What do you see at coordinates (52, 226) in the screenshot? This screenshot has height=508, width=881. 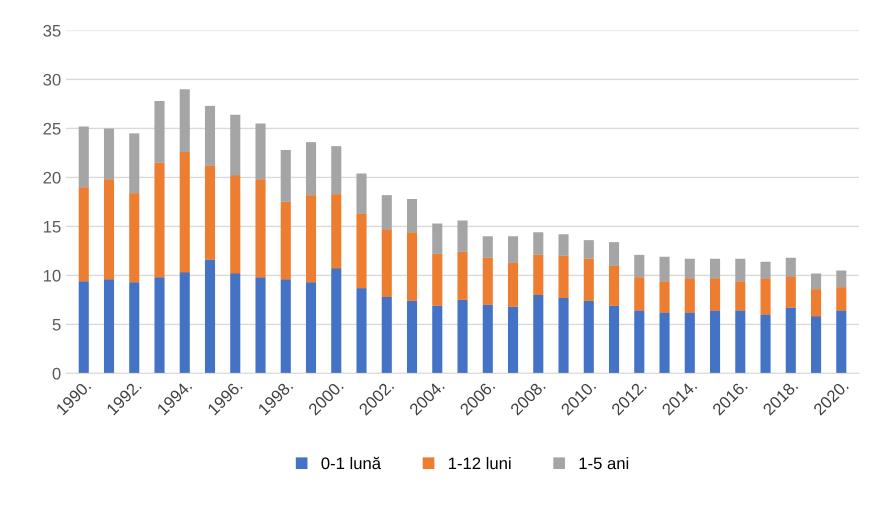 I see `y-tick-label: 15` at bounding box center [52, 226].